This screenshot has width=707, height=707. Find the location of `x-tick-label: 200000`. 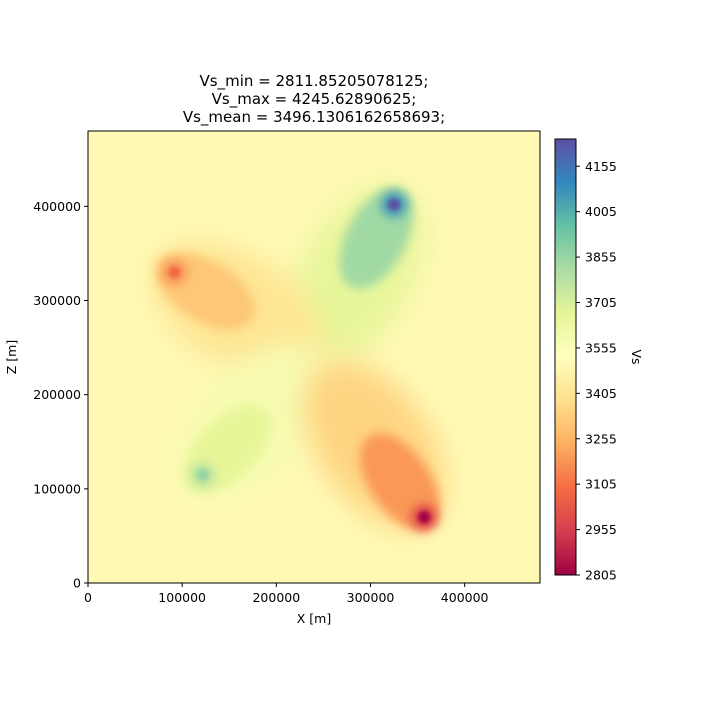

x-tick-label: 200000 is located at coordinates (276, 597).